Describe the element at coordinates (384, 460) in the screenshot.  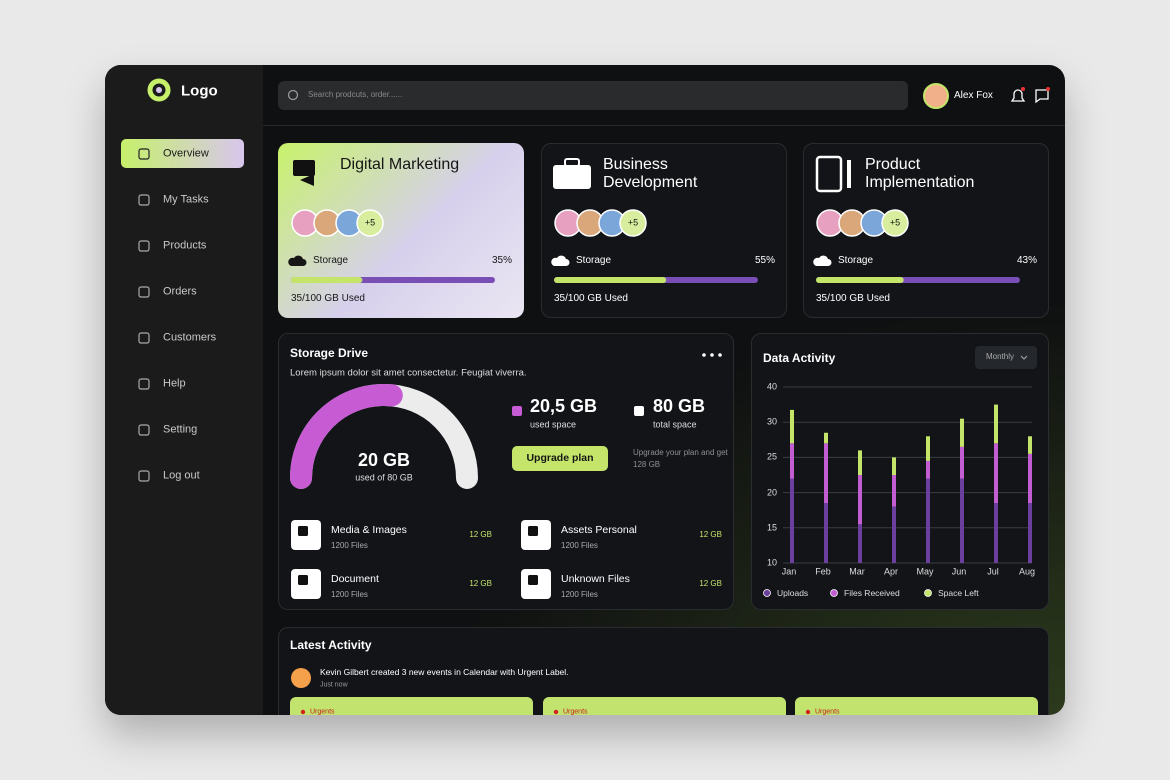
I see `gauge-value: 20 GB` at that location.